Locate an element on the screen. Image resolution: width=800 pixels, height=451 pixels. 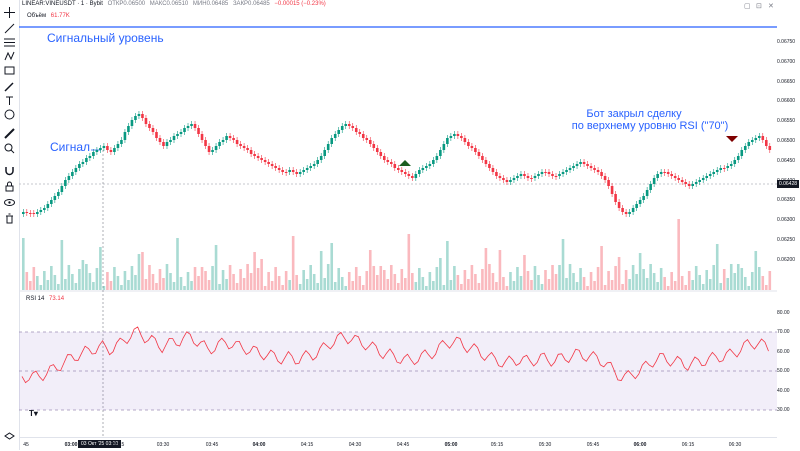
price-tick: 0.06650 is located at coordinates (786, 81).